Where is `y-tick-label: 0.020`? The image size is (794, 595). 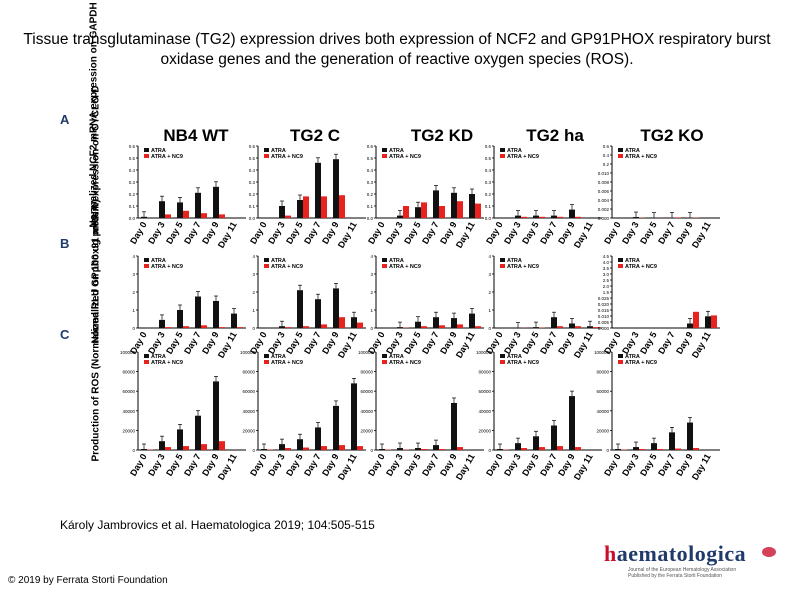
y-tick-label: 0.020 is located at coordinates (604, 304).